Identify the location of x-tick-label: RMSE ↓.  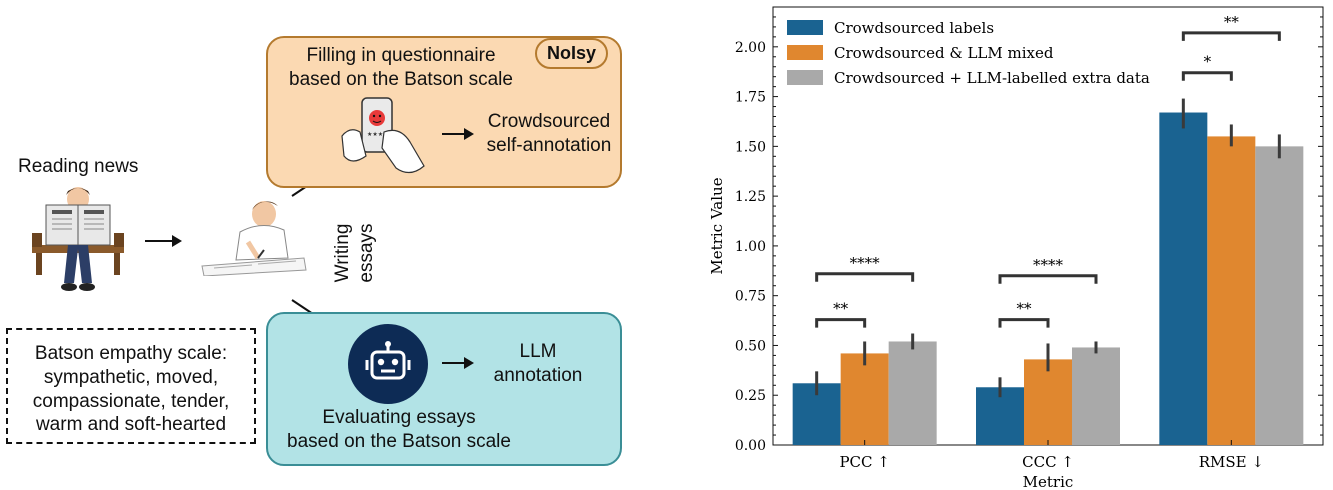
(1231, 462).